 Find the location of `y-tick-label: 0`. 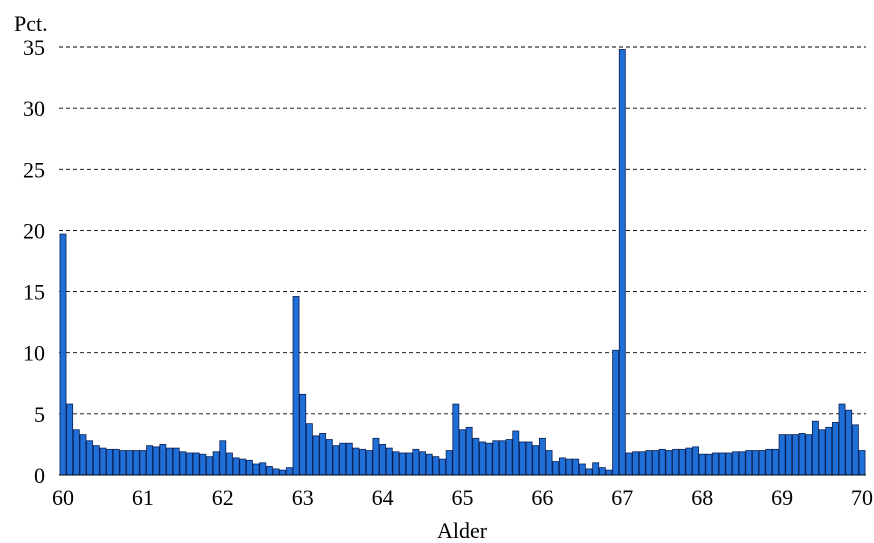

y-tick-label: 0 is located at coordinates (39, 475).